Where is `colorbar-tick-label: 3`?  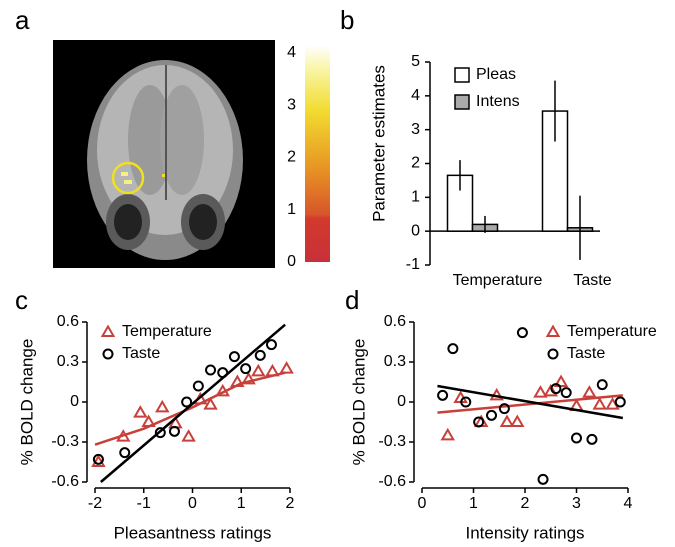
colorbar-tick-label: 3 is located at coordinates (291, 104).